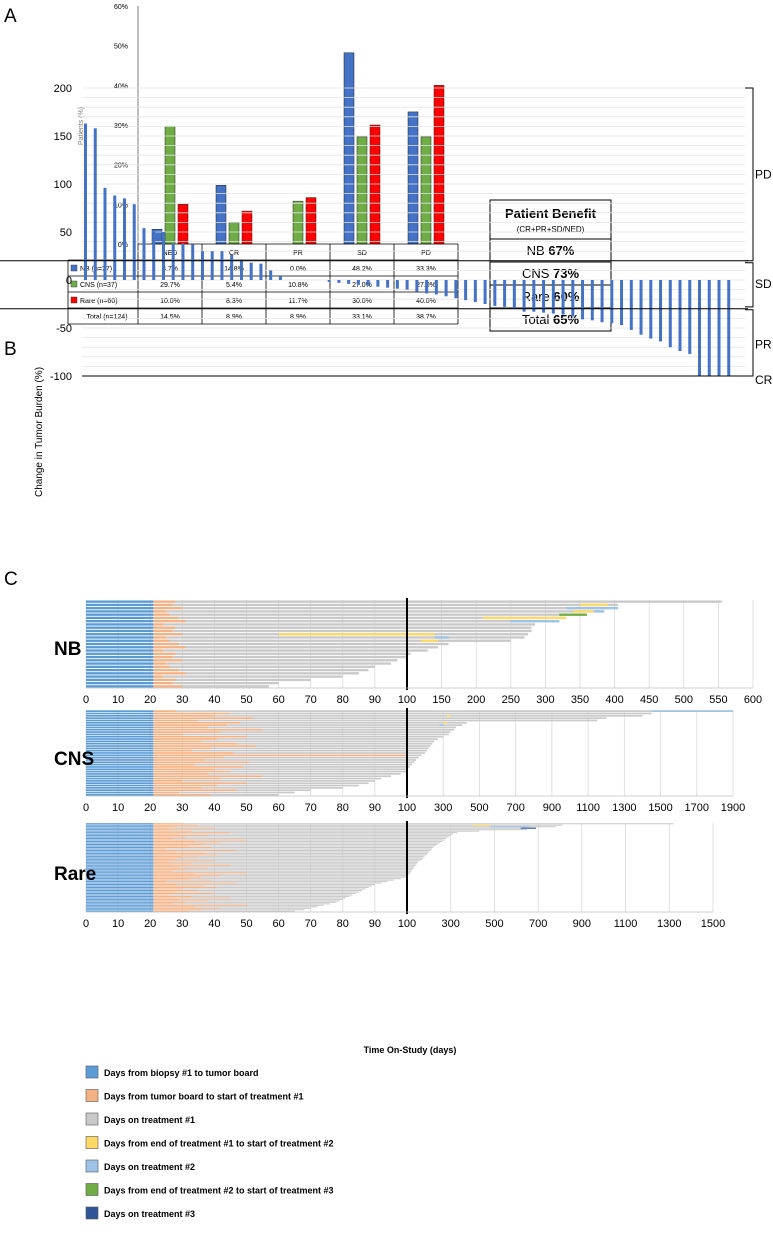  Describe the element at coordinates (74, 268) in the screenshot. I see `a-legend-swatch-nb` at that location.